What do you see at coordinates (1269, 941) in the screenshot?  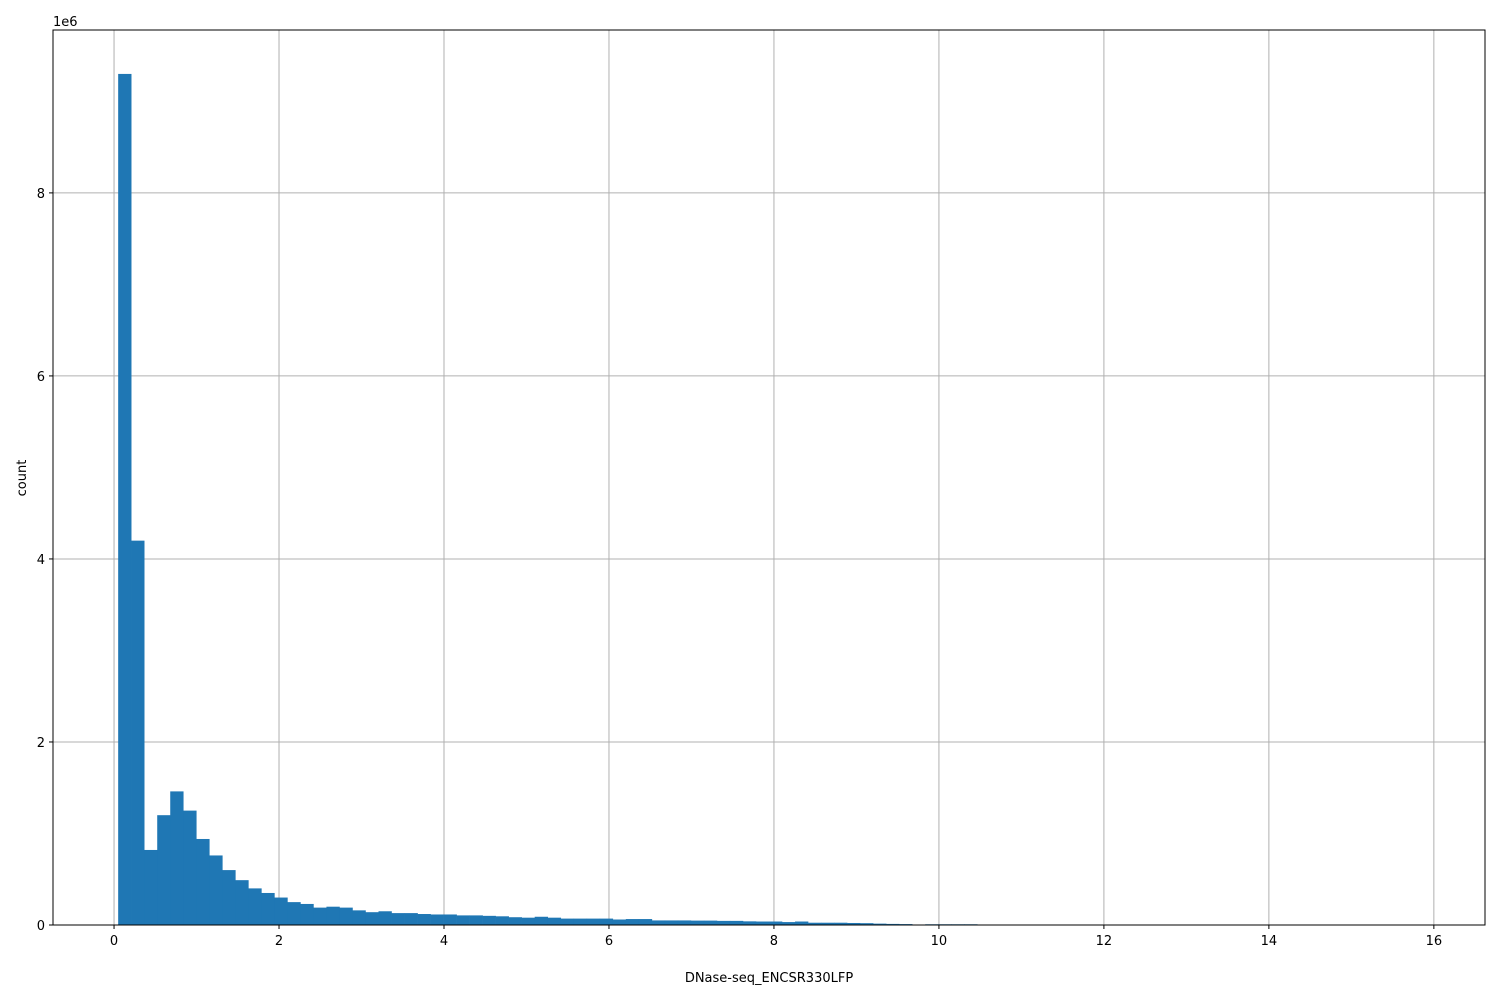 I see `x-tick-label: 14` at bounding box center [1269, 941].